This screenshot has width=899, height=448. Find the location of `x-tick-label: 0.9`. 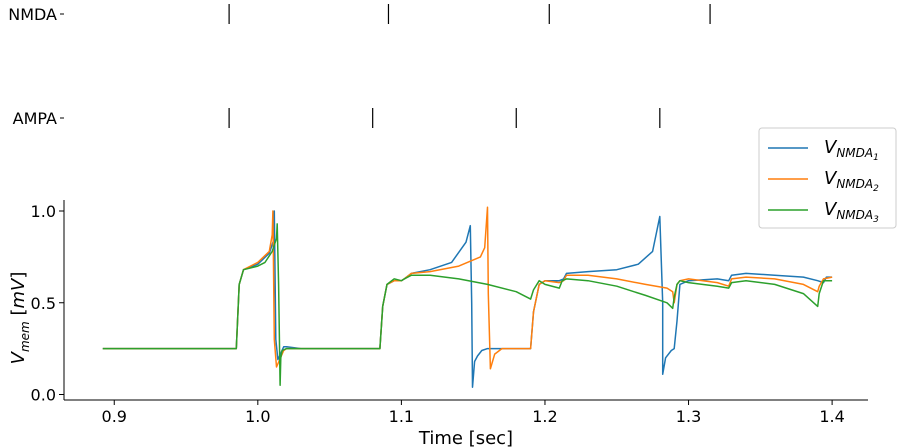

x-tick-label: 0.9 is located at coordinates (114, 416).